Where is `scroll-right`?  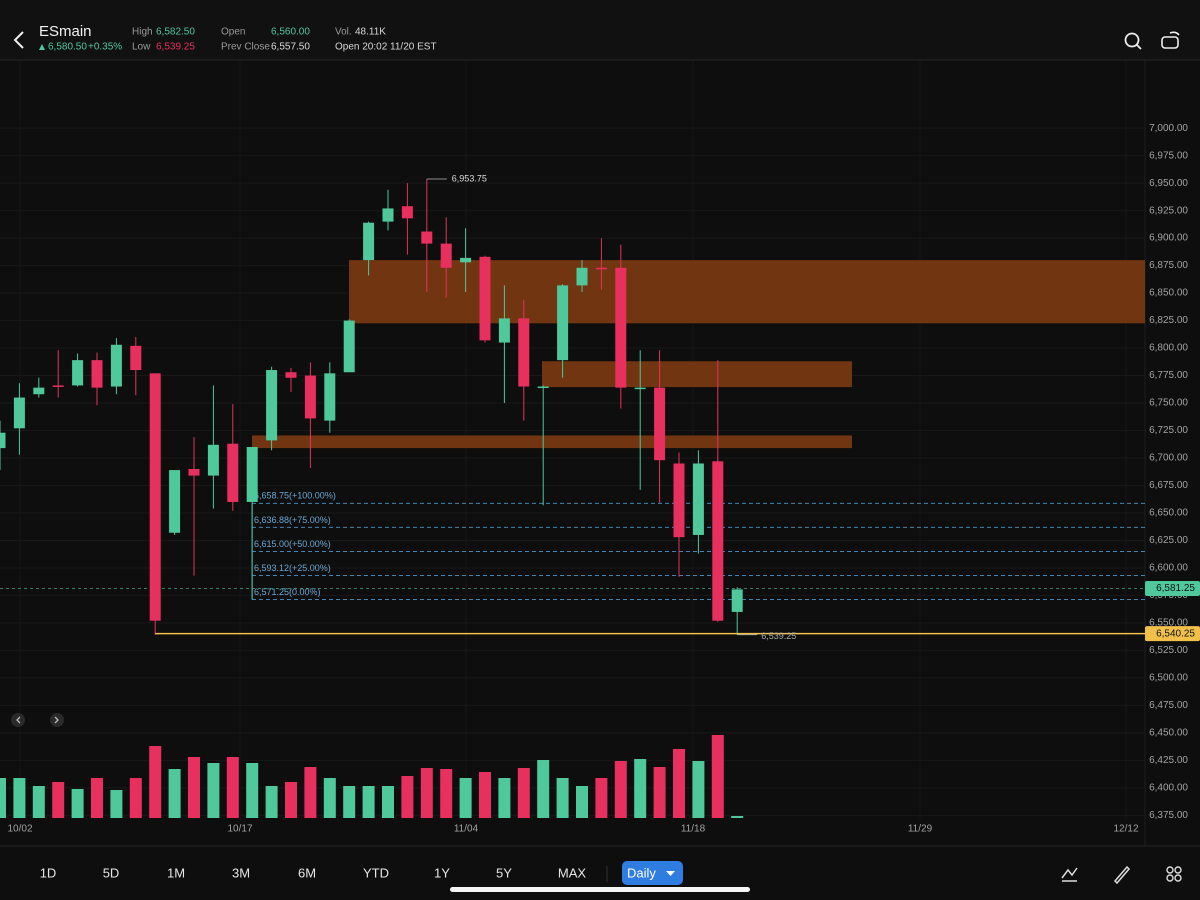
scroll-right is located at coordinates (57, 720).